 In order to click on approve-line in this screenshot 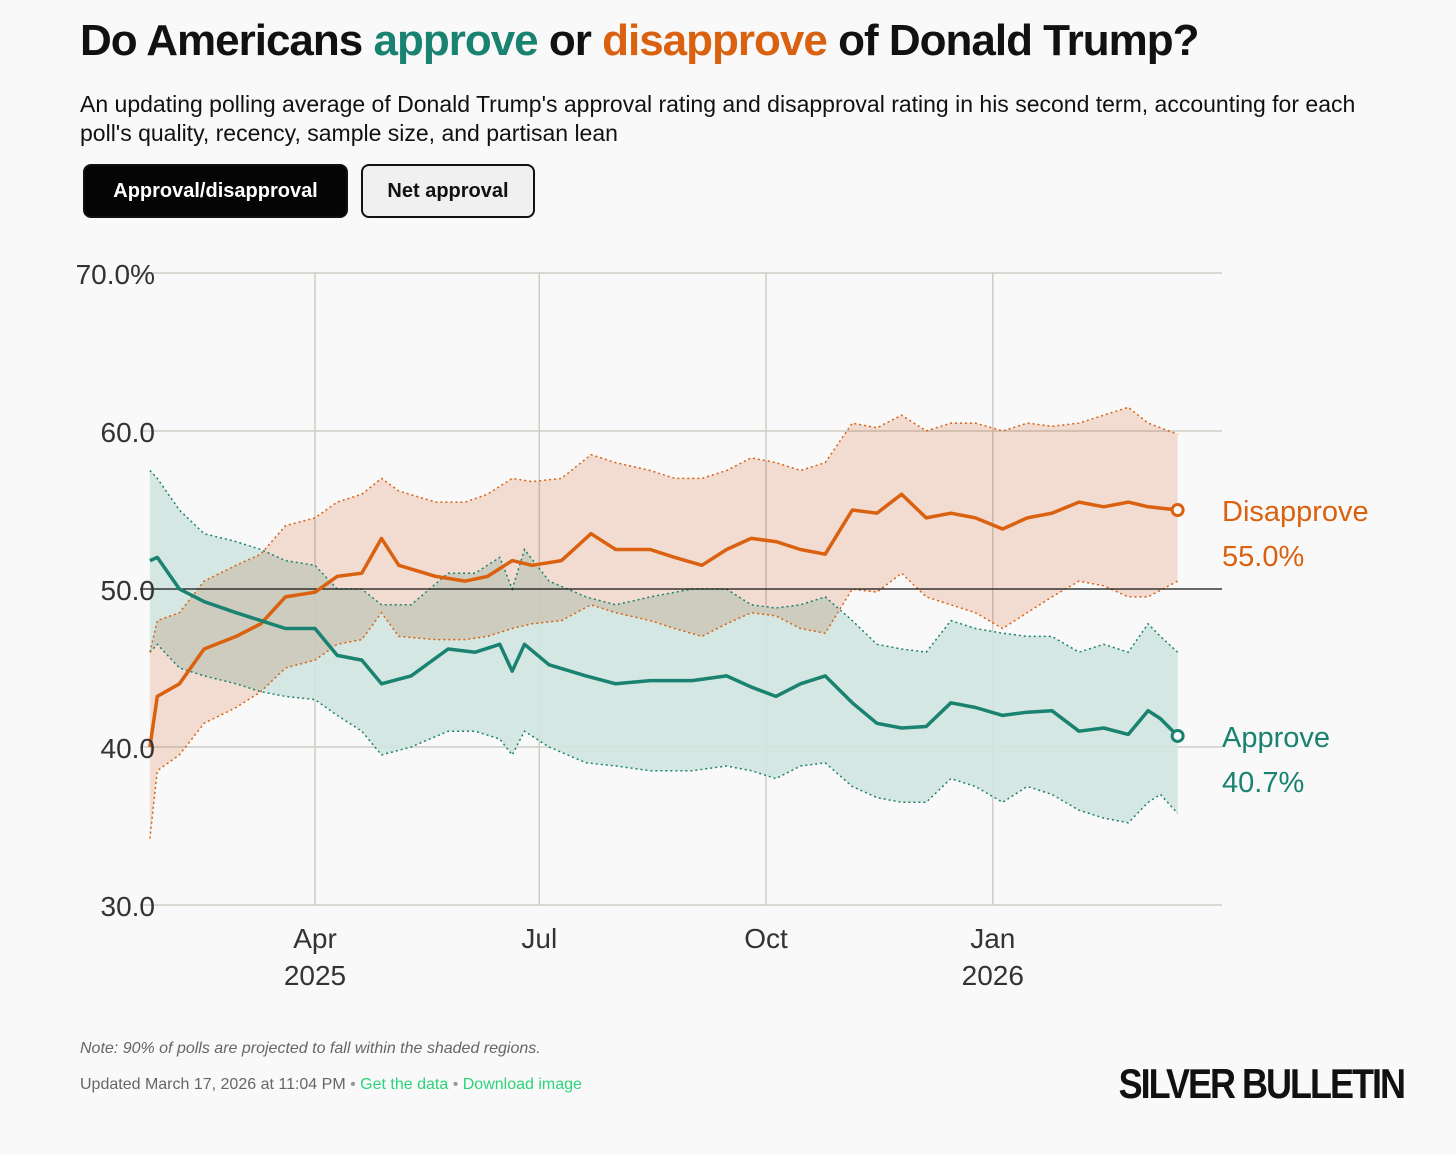, I will do `click(664, 646)`.